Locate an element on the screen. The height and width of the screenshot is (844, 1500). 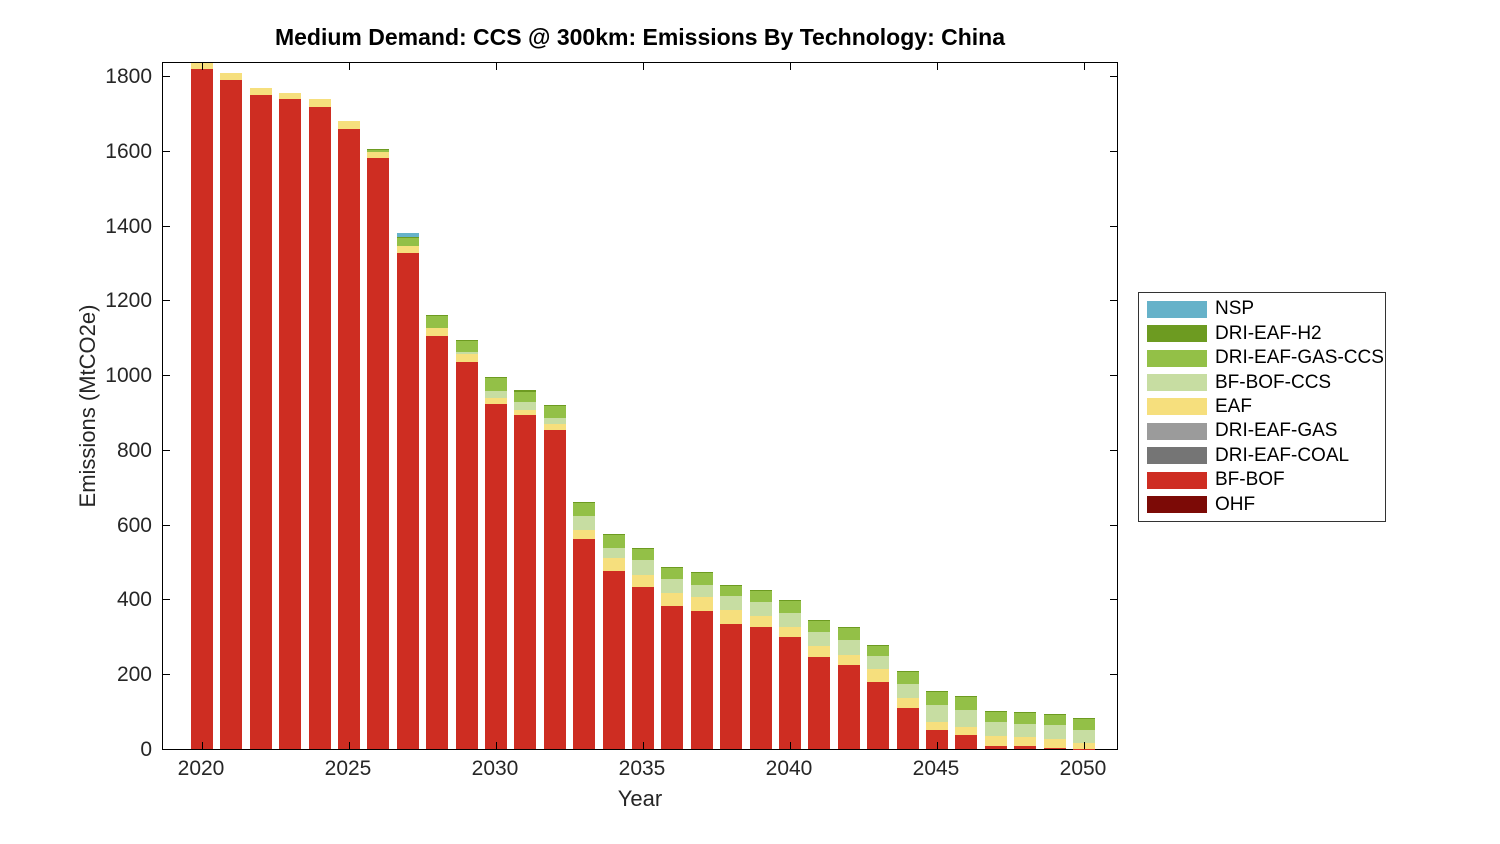
x-tick-label: 2035 is located at coordinates (642, 768).